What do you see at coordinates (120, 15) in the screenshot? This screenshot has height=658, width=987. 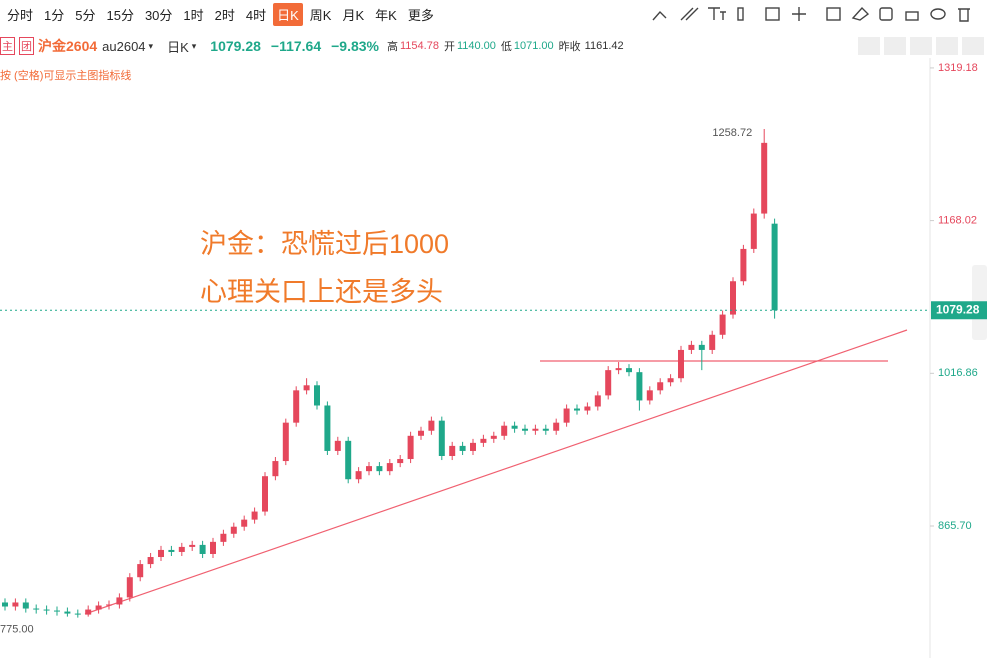 I see `period-tab: 15分` at bounding box center [120, 15].